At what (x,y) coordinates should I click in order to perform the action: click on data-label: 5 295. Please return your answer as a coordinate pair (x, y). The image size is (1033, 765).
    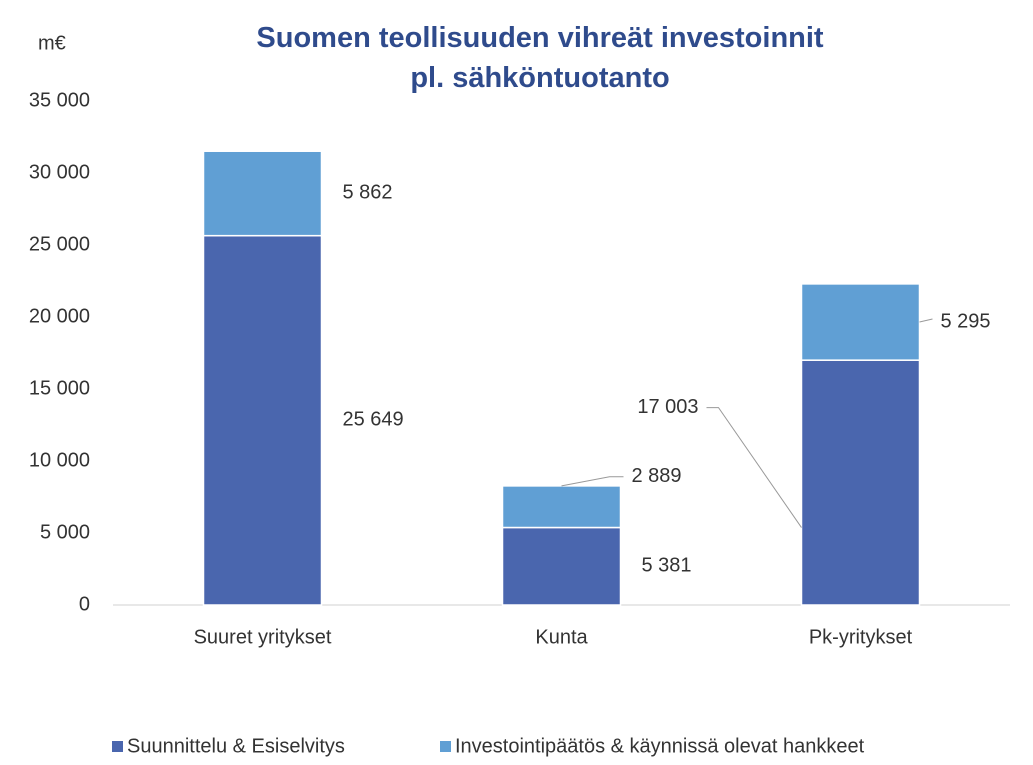
    Looking at the image, I should click on (966, 321).